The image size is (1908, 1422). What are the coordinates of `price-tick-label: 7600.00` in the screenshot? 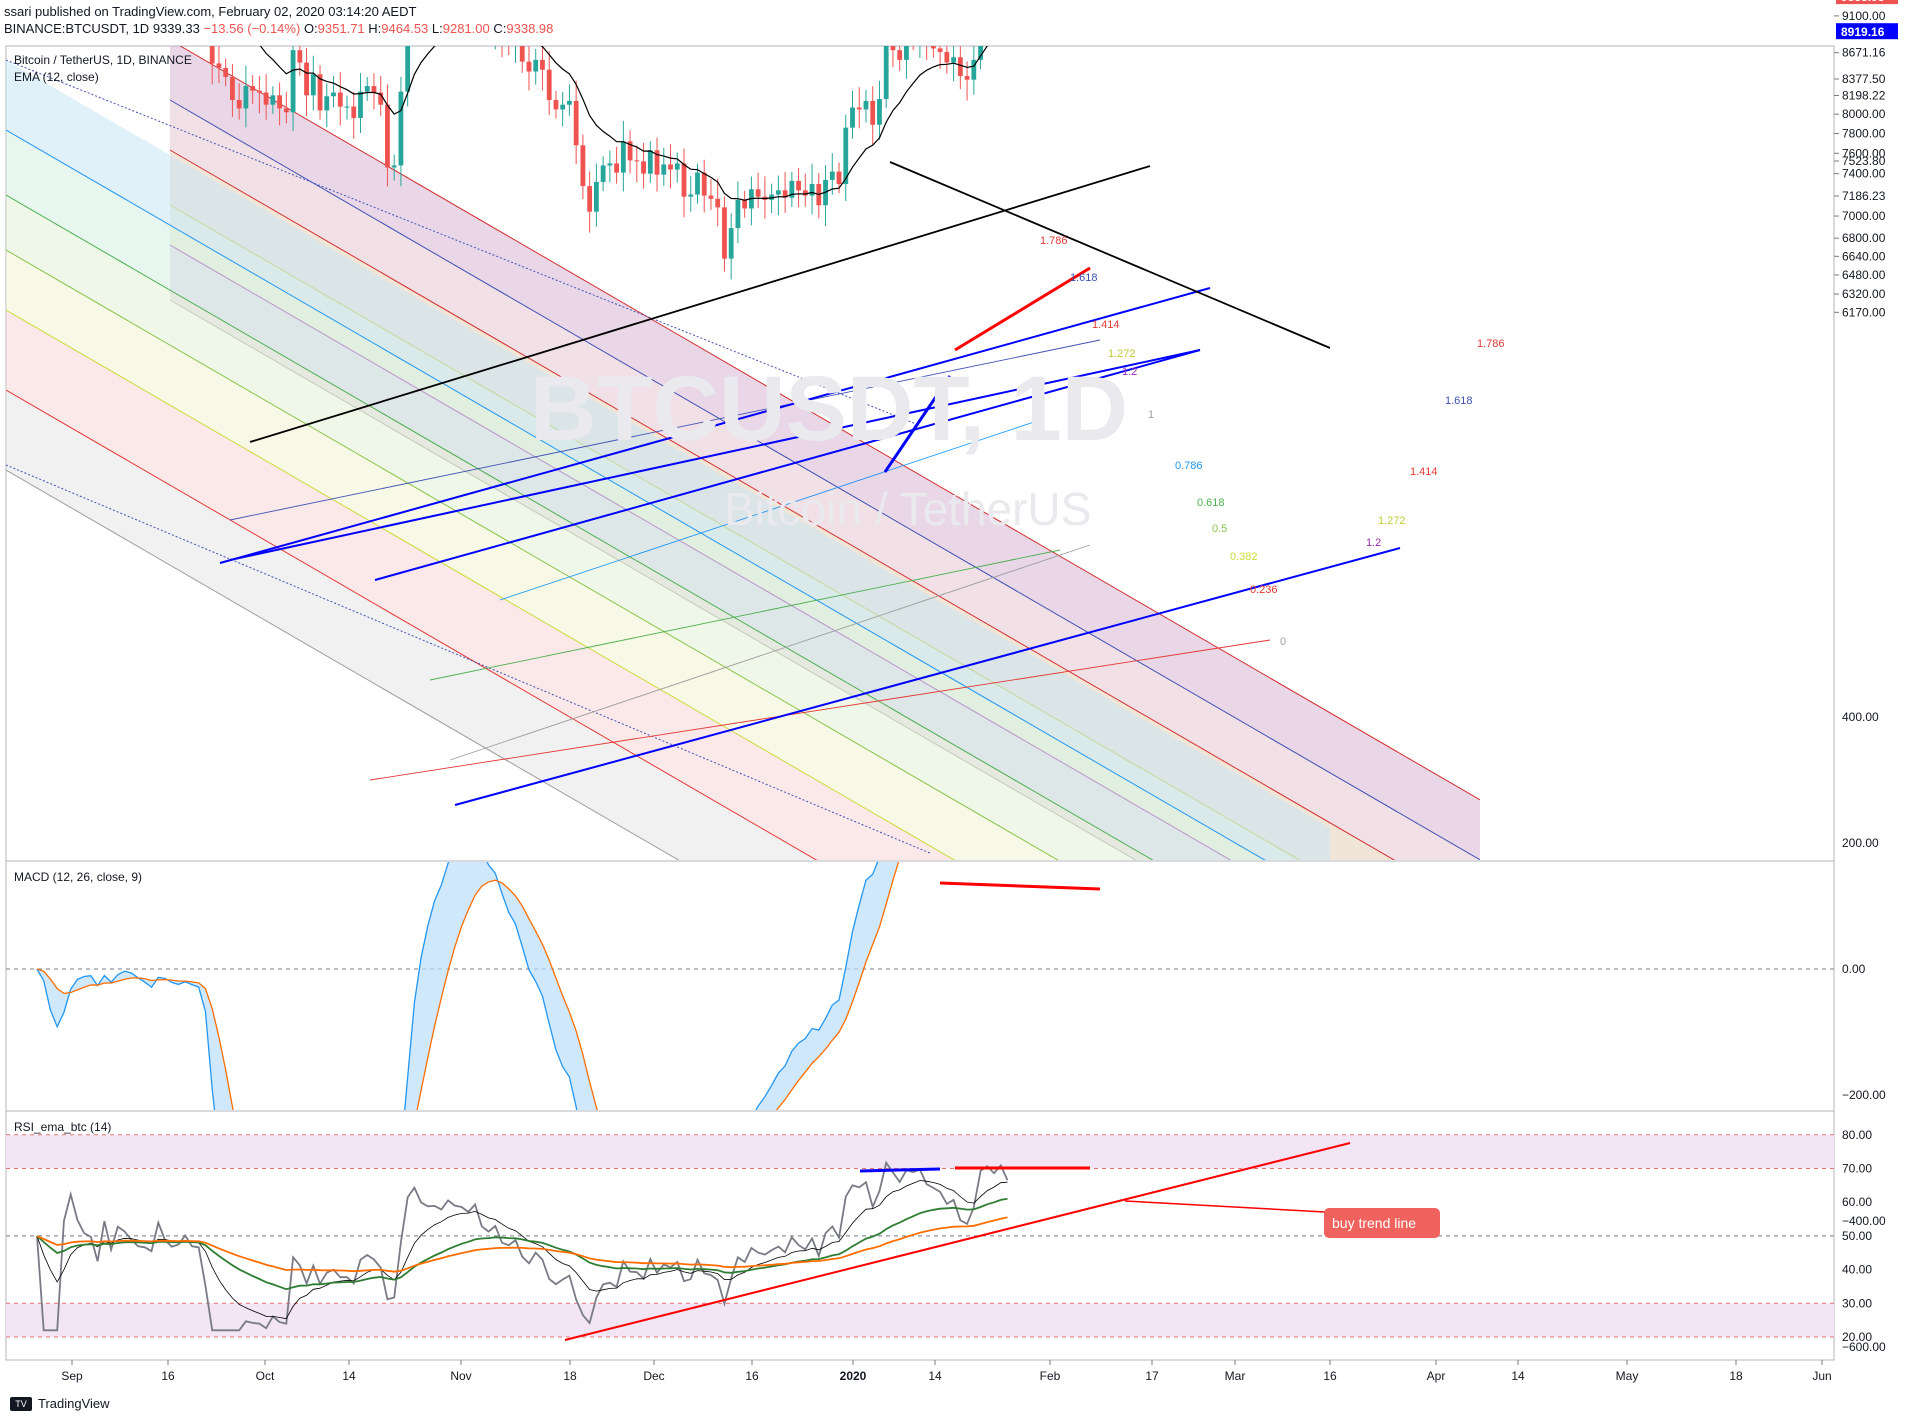 It's located at (1864, 153).